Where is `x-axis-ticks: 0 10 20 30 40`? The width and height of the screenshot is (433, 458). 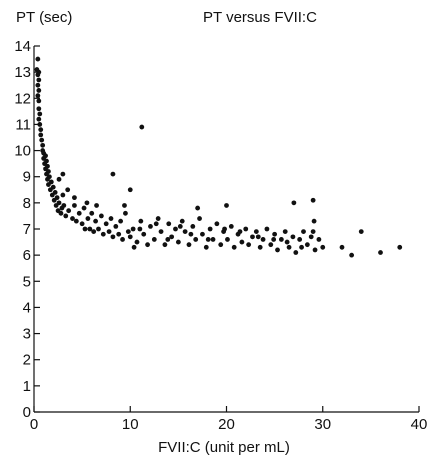
x-axis-ticks: 0 10 20 30 40 is located at coordinates (229, 419).